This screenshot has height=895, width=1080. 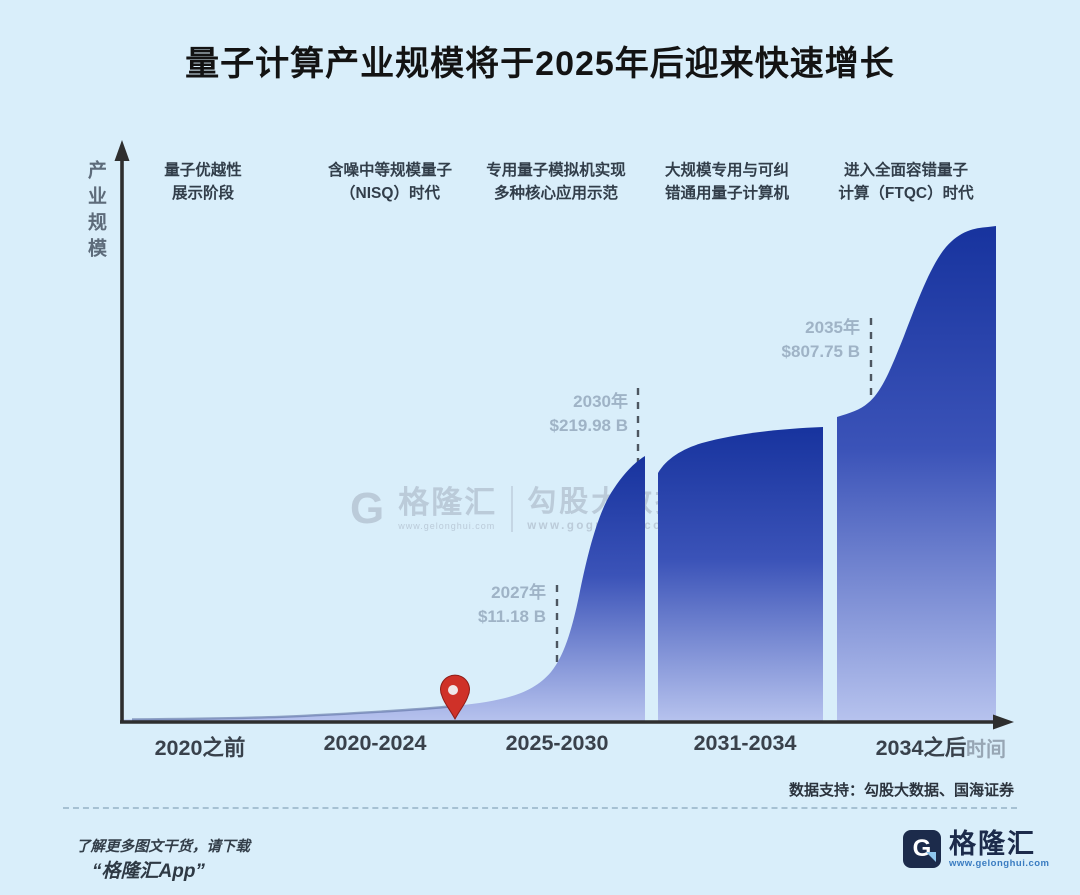 I want to click on area-segment-2031-2034, so click(x=740, y=574).